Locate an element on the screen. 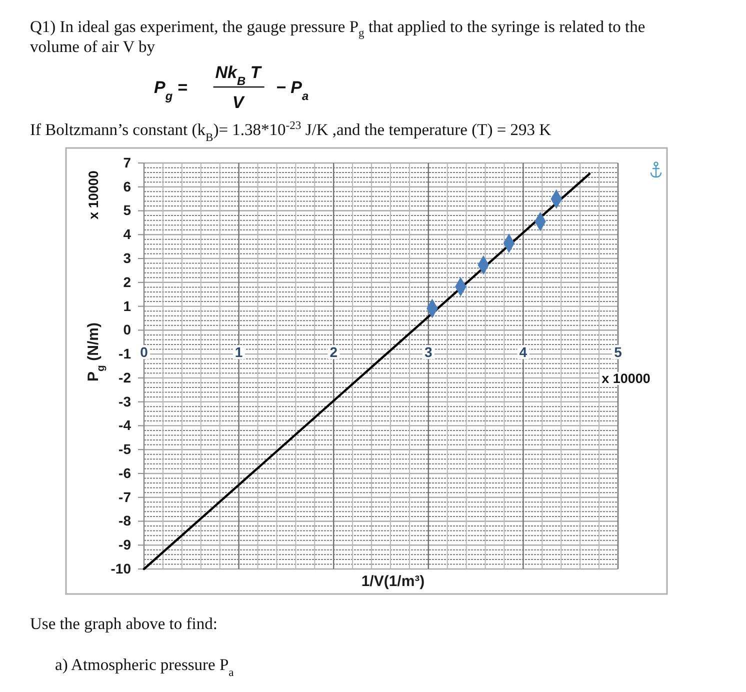 This screenshot has height=692, width=746. y-tick-label: -4 is located at coordinates (125, 425).